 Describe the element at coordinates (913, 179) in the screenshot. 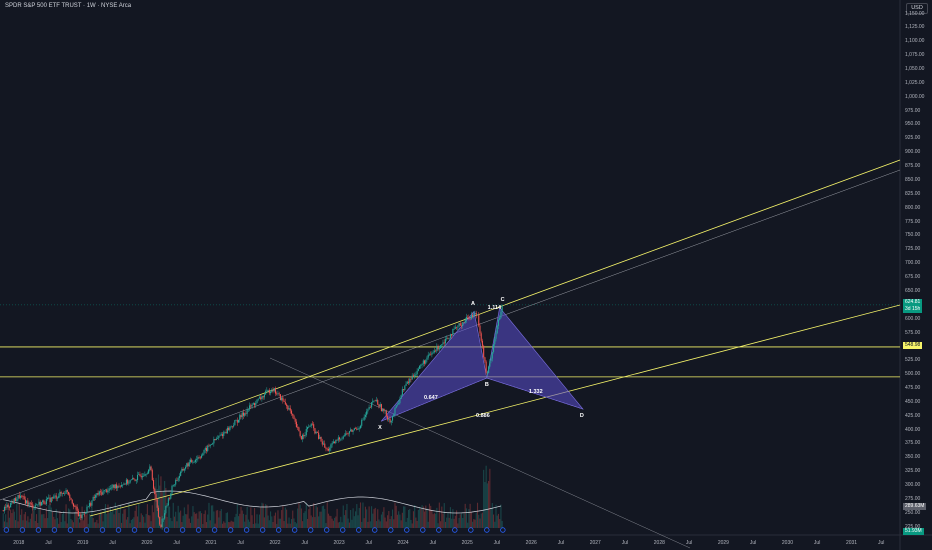

I see `price-tick-label: 850.00` at that location.